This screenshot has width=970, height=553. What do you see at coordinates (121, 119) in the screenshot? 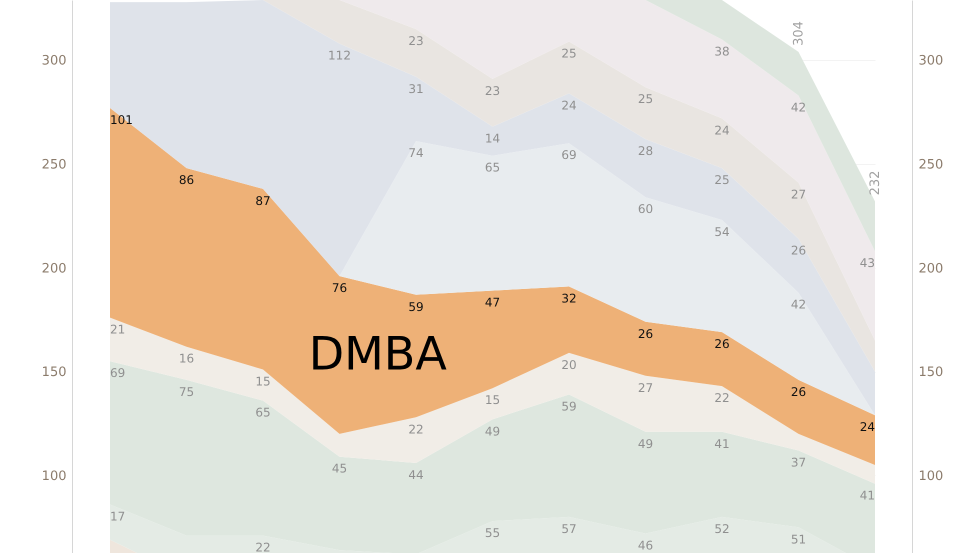
I see `data-label: 101` at bounding box center [121, 119].